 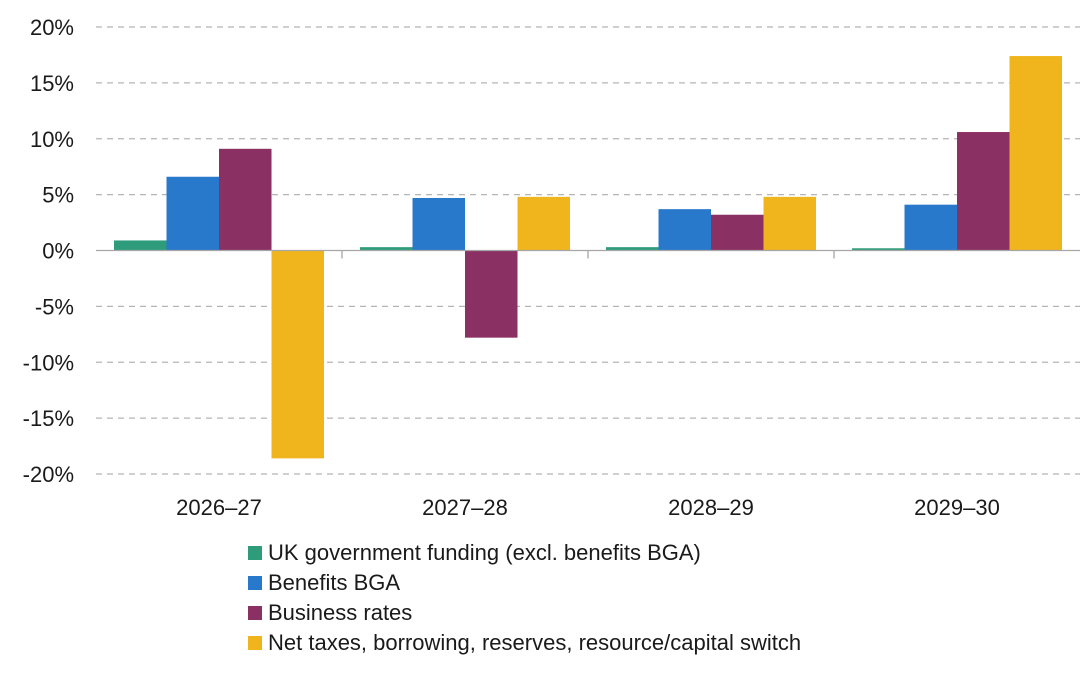 I want to click on x-tick-label: 2027–28, so click(x=465, y=507).